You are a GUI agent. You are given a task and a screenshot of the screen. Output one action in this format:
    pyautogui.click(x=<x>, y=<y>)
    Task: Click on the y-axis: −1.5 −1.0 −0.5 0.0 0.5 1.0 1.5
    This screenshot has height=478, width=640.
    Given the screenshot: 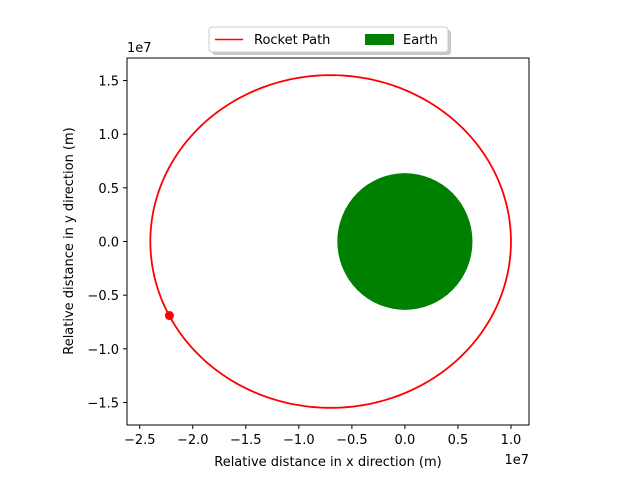 What is the action you would take?
    pyautogui.click(x=107, y=243)
    